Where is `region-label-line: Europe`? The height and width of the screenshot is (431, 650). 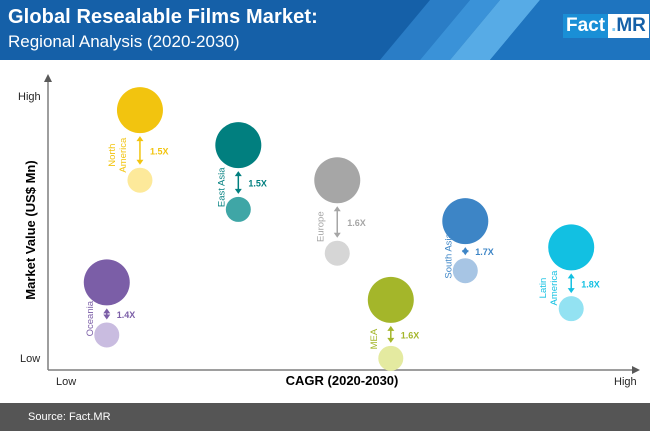 region-label-line: Europe is located at coordinates (320, 226).